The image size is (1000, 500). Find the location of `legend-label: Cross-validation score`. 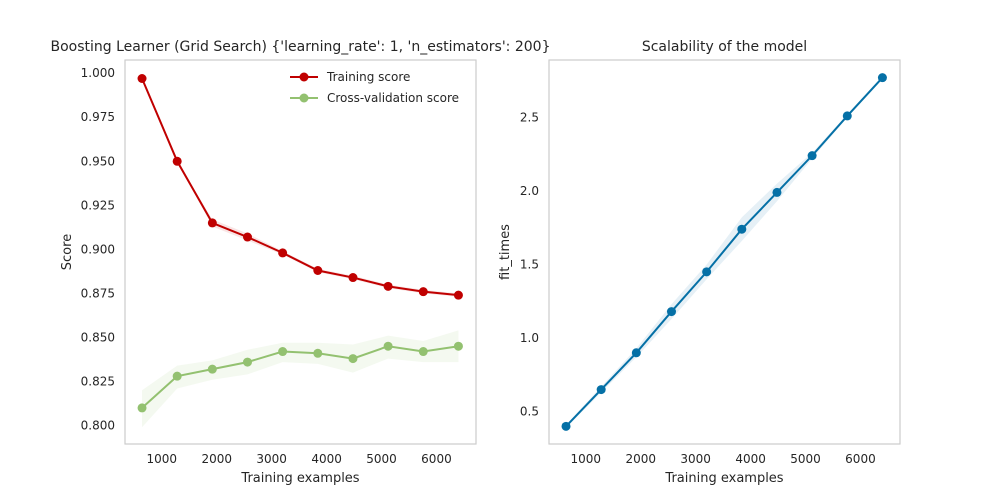

legend-label: Cross-validation score is located at coordinates (393, 98).